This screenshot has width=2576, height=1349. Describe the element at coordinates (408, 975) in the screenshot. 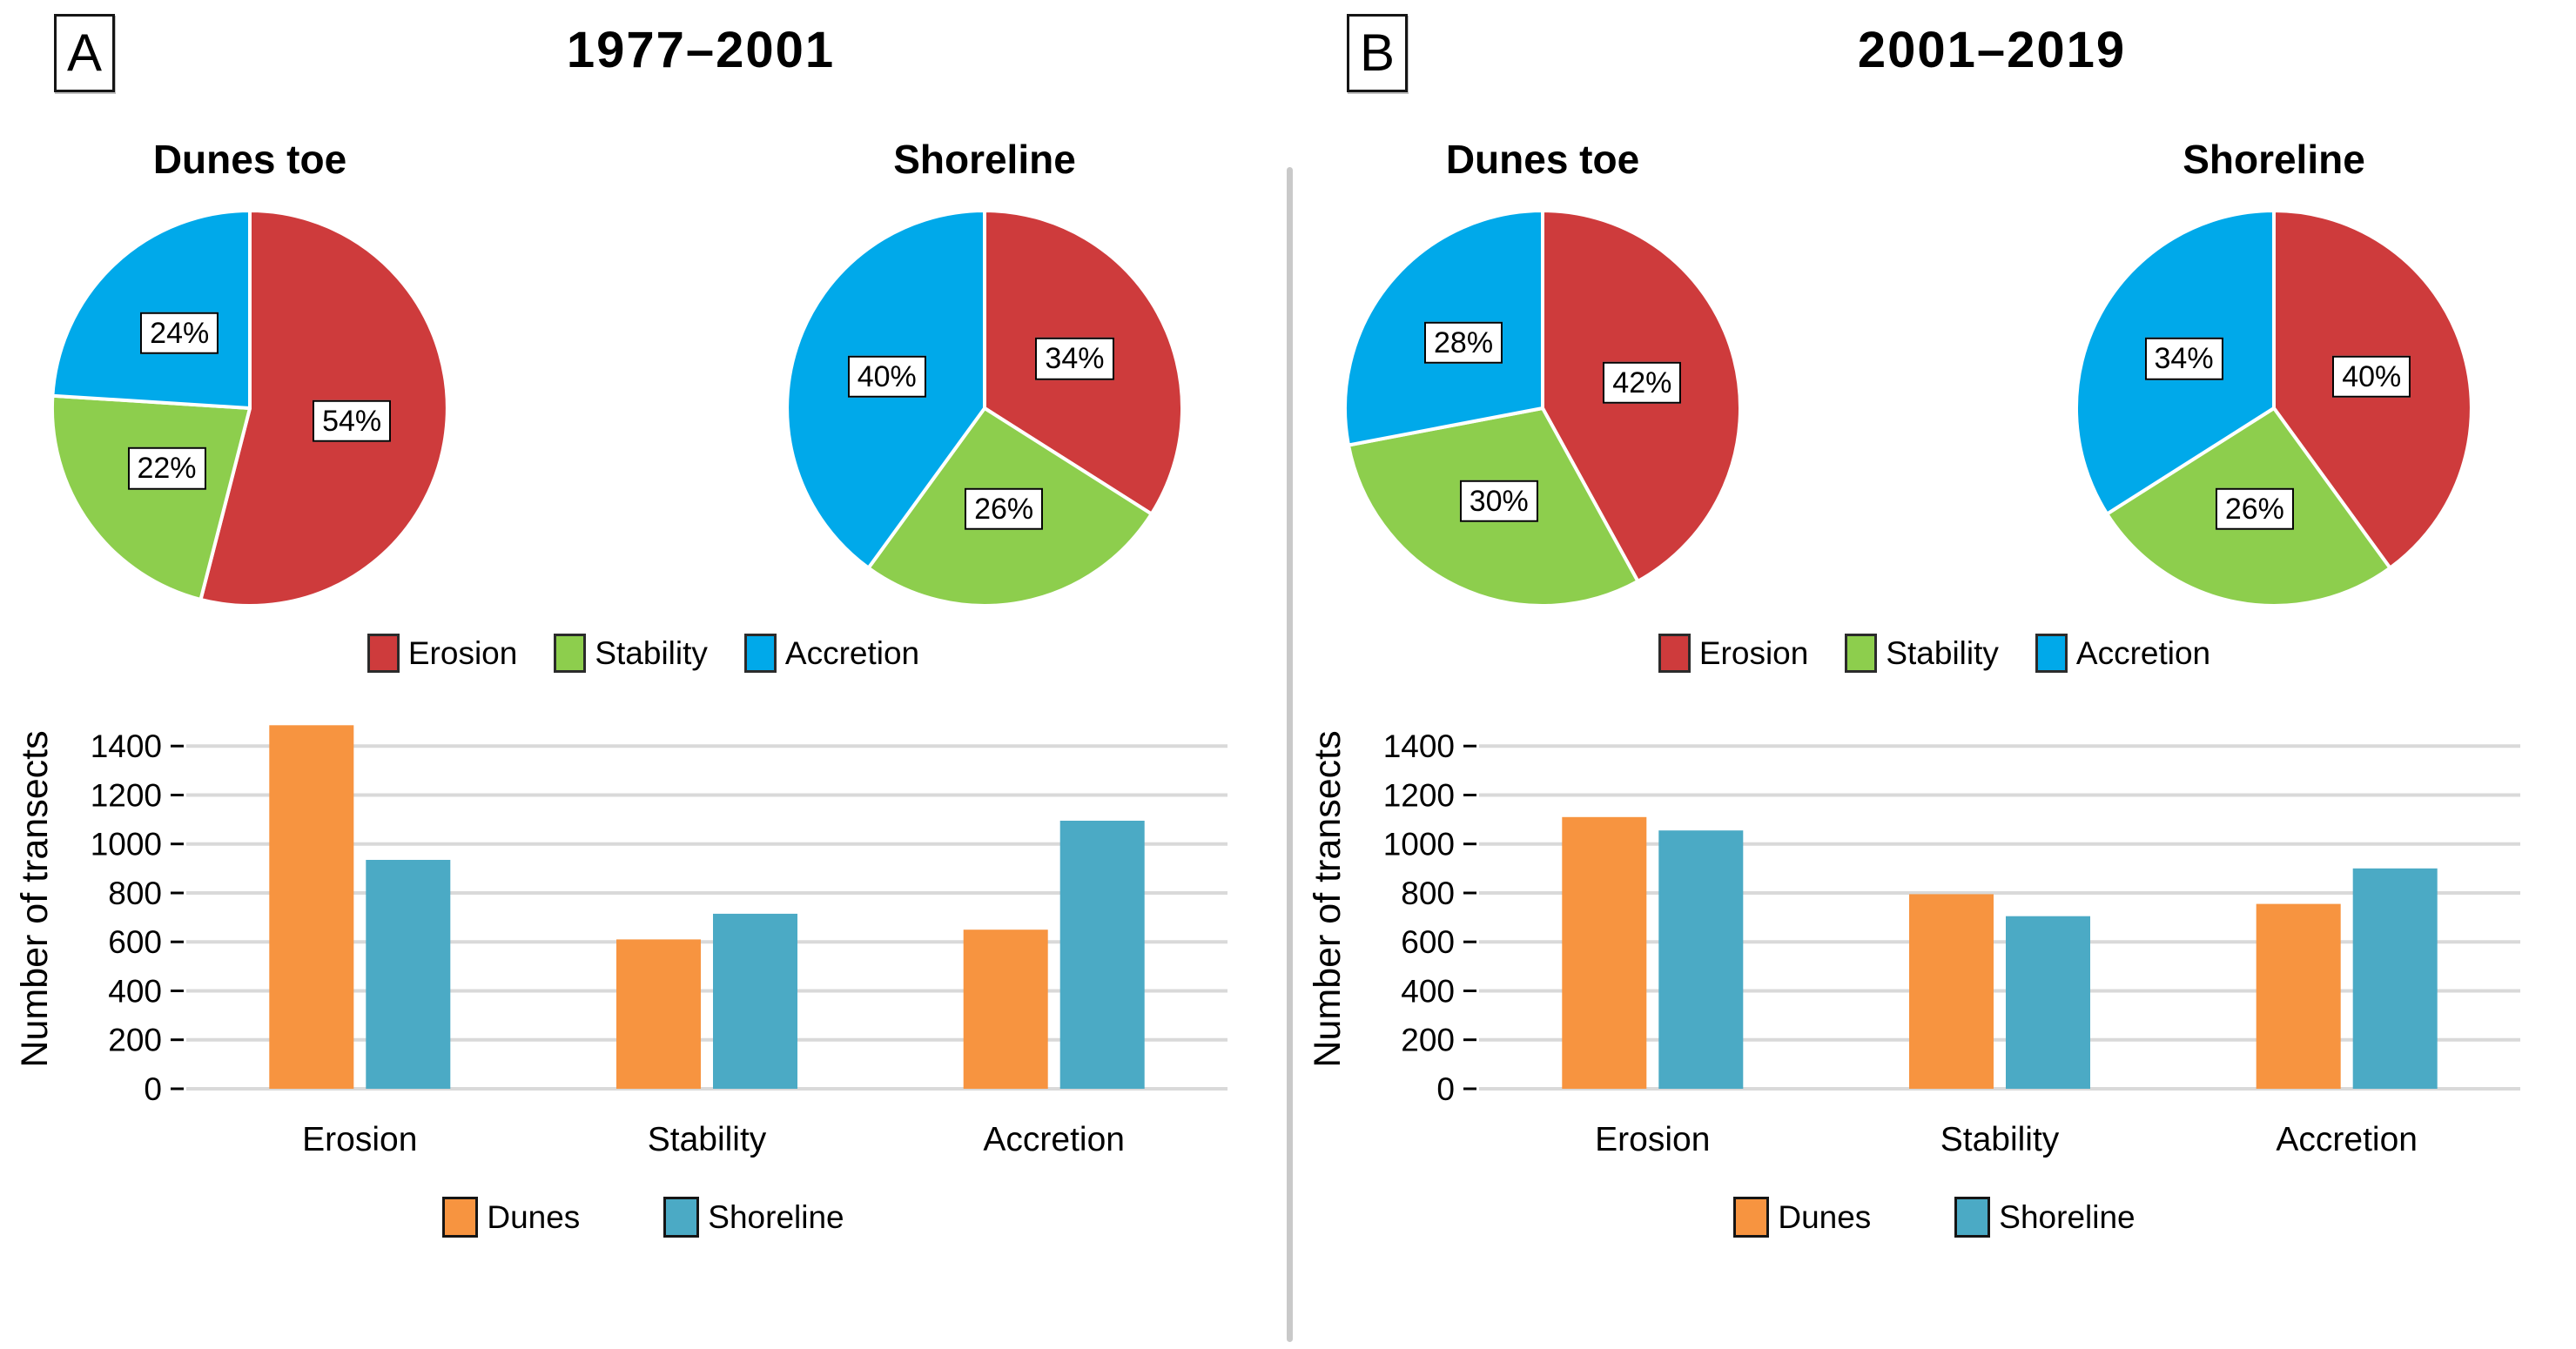

I see `bar-shoreline-erosion` at that location.